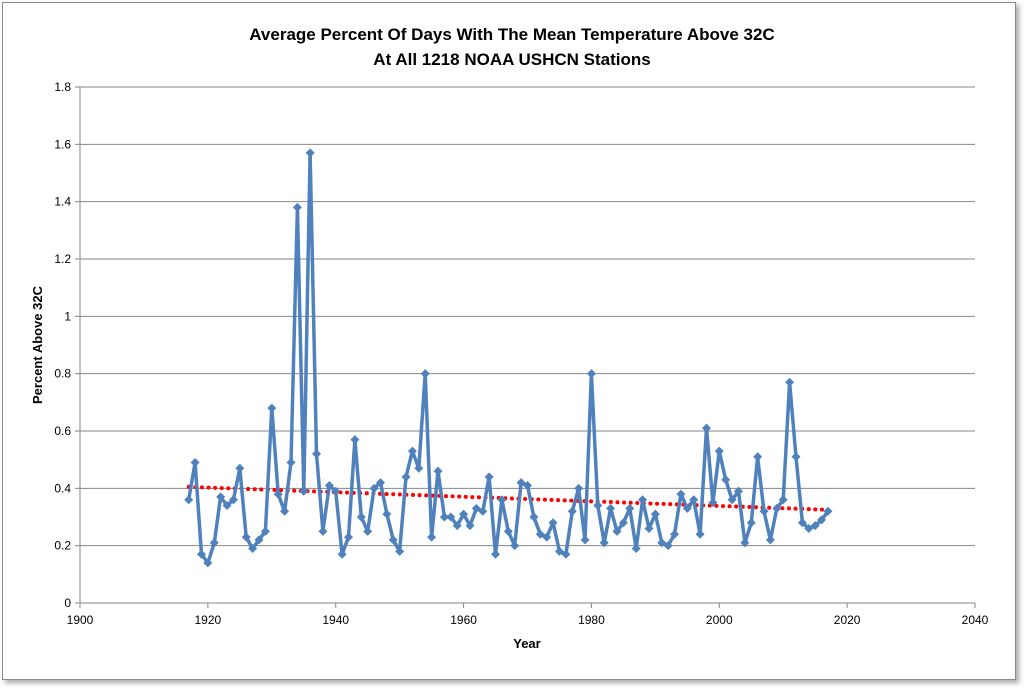  I want to click on y-tick-label: 0.8, so click(62, 374).